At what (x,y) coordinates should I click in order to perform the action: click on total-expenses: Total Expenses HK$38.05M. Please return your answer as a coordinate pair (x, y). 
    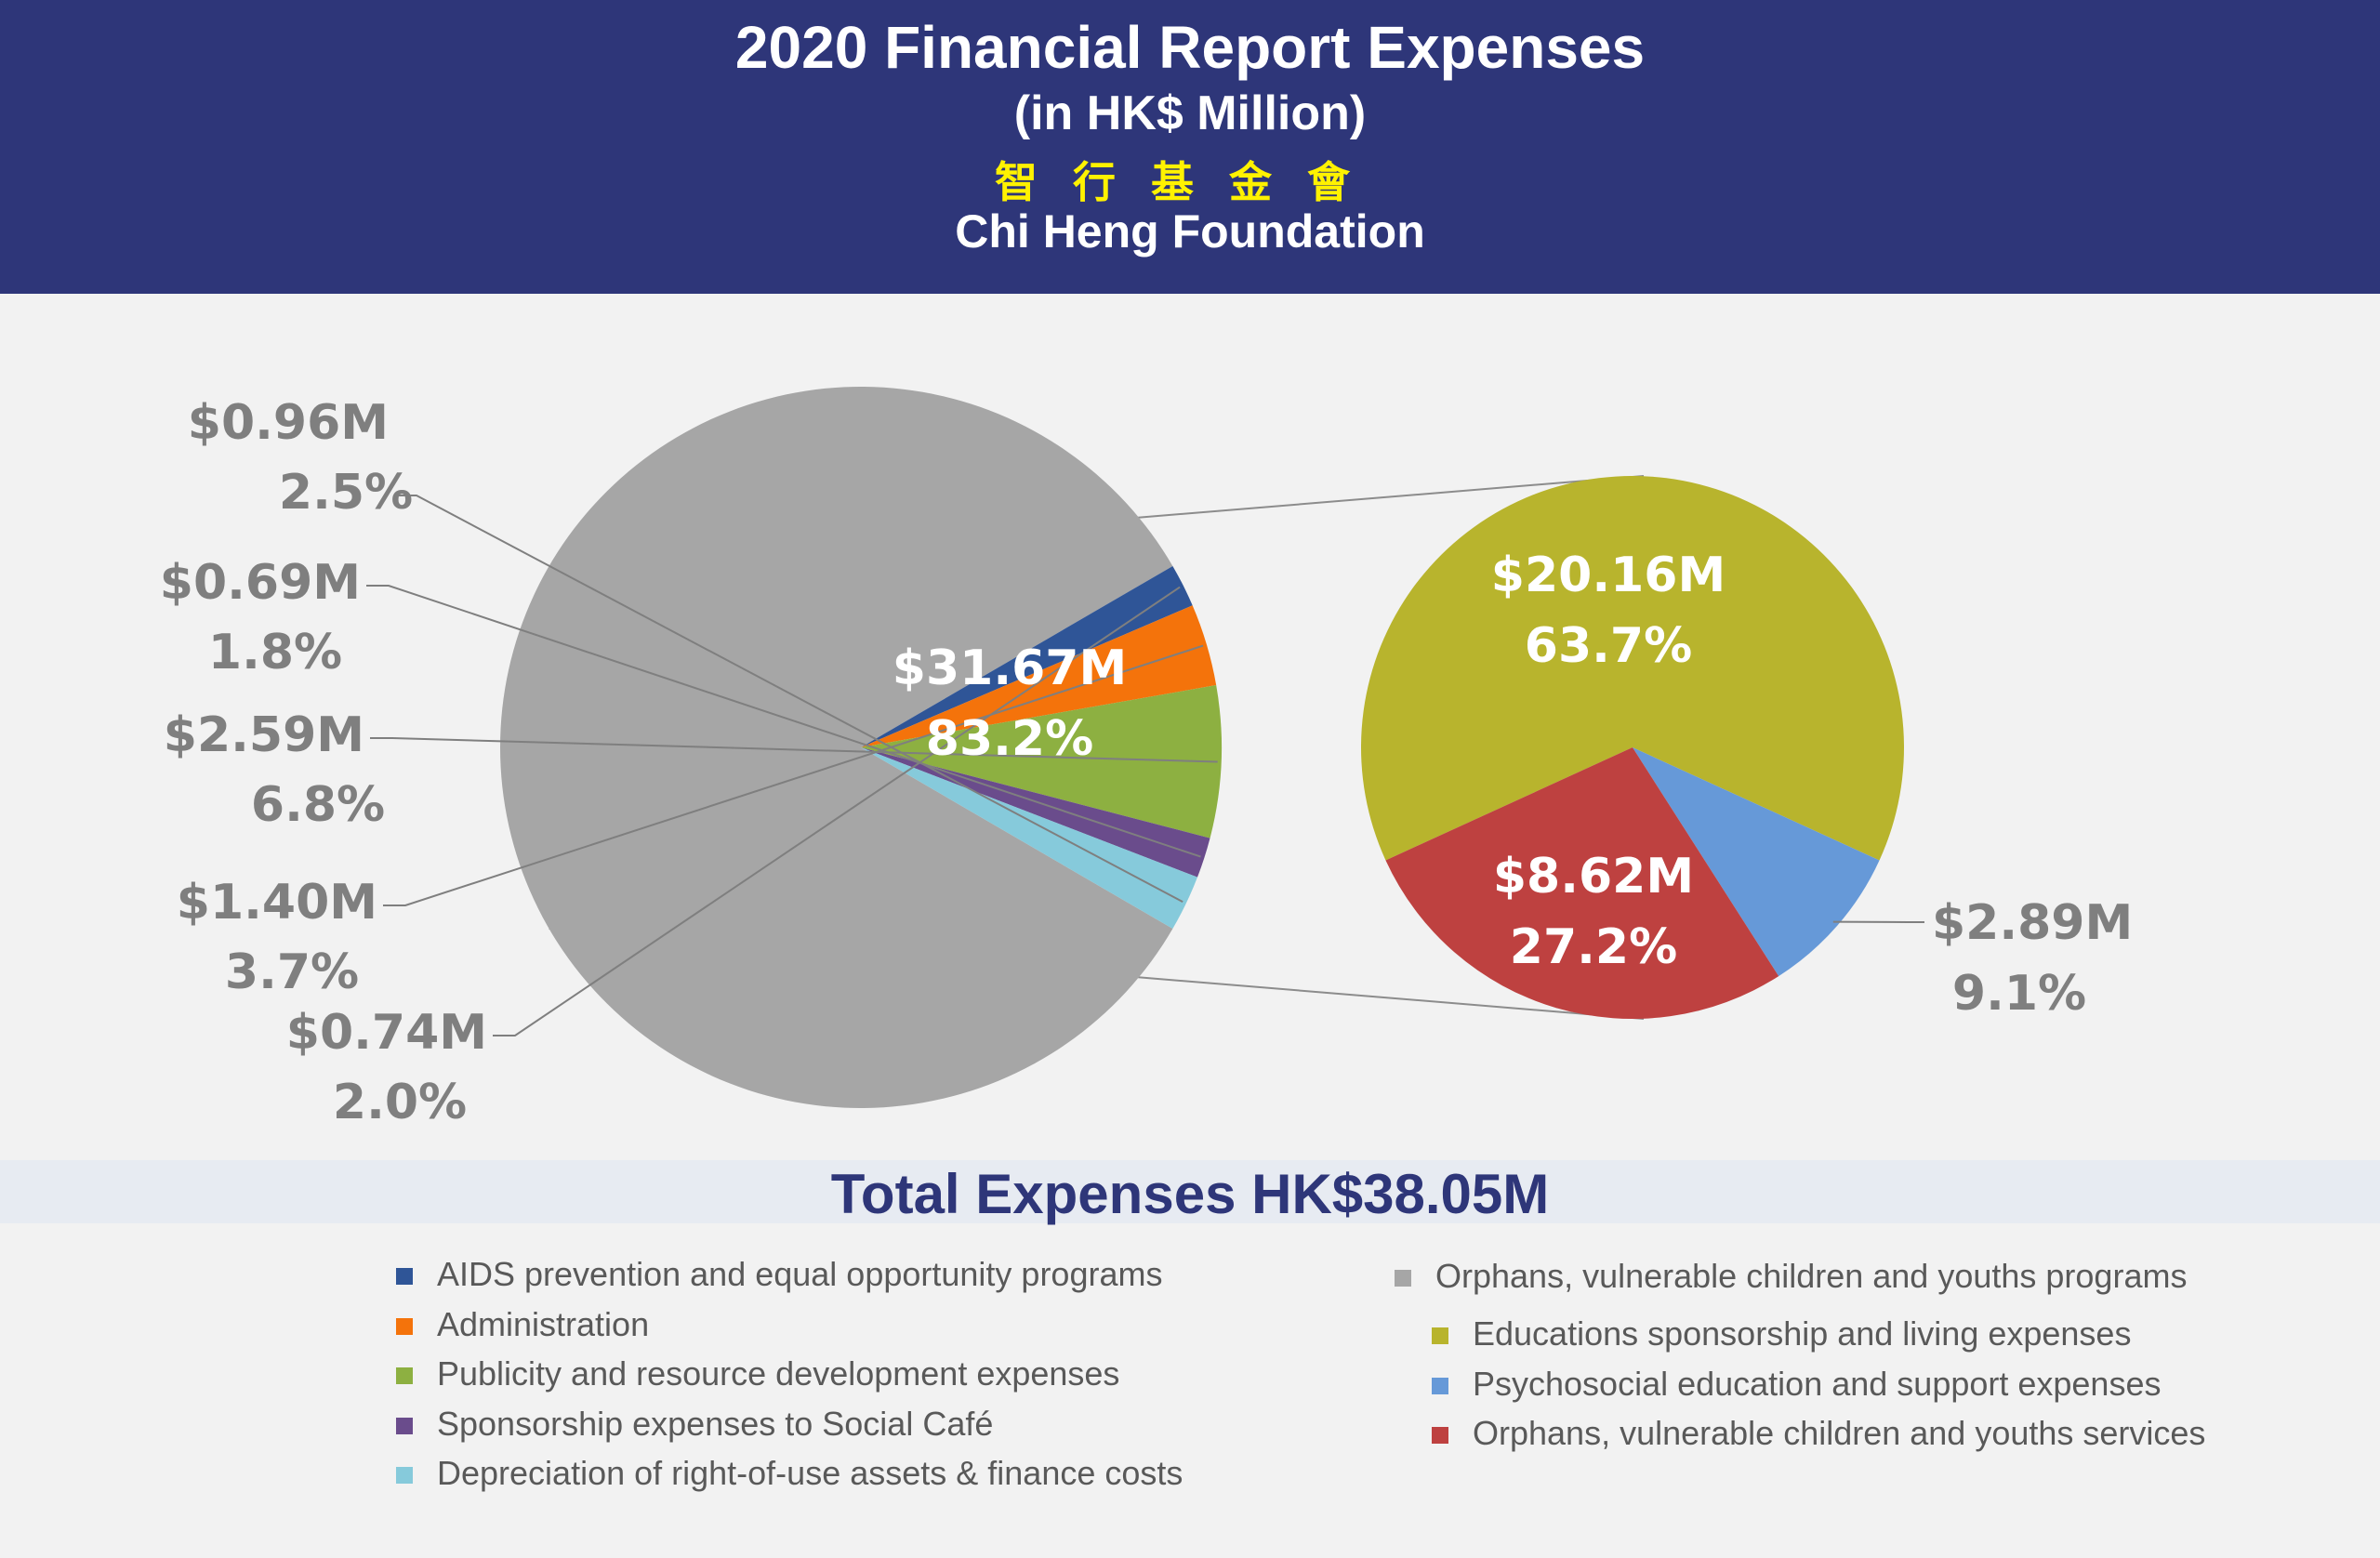
    Looking at the image, I should click on (1190, 1194).